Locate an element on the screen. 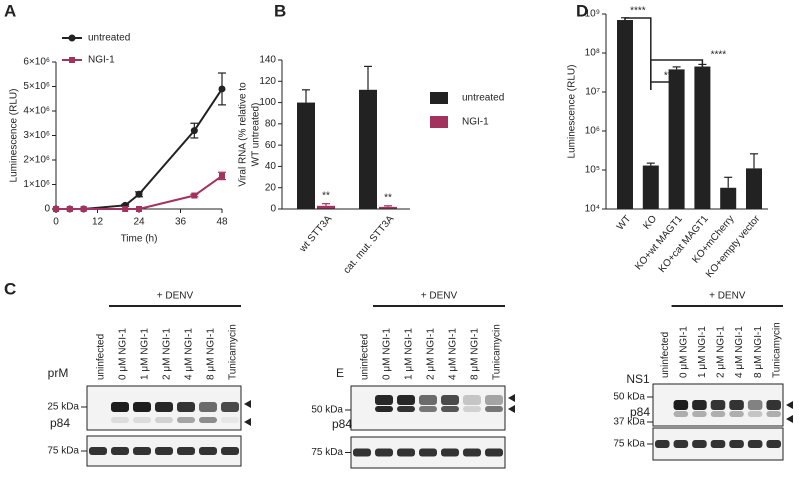 The image size is (800, 483). x-tick-label: KO is located at coordinates (650, 222).